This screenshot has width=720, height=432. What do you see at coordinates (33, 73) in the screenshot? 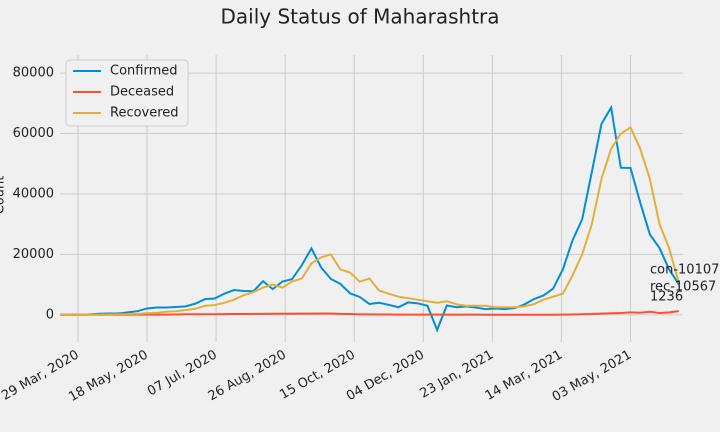
I see `y-tick-label: 80000` at bounding box center [33, 73].